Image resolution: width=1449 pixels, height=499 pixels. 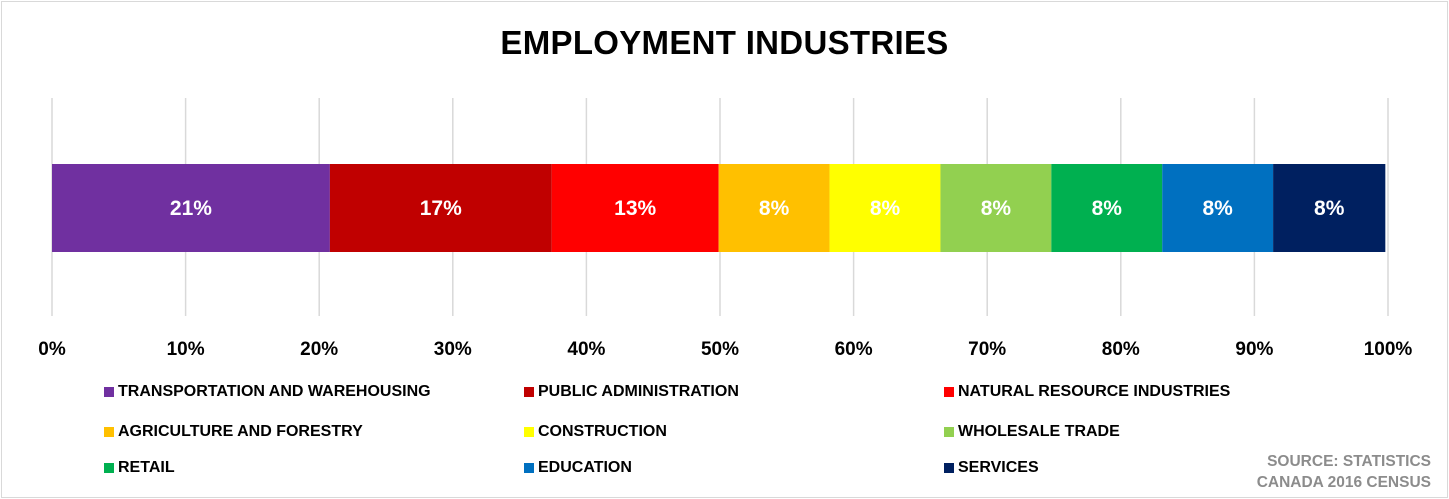 What do you see at coordinates (602, 431) in the screenshot?
I see `legend-label: CONSTRUCTION` at bounding box center [602, 431].